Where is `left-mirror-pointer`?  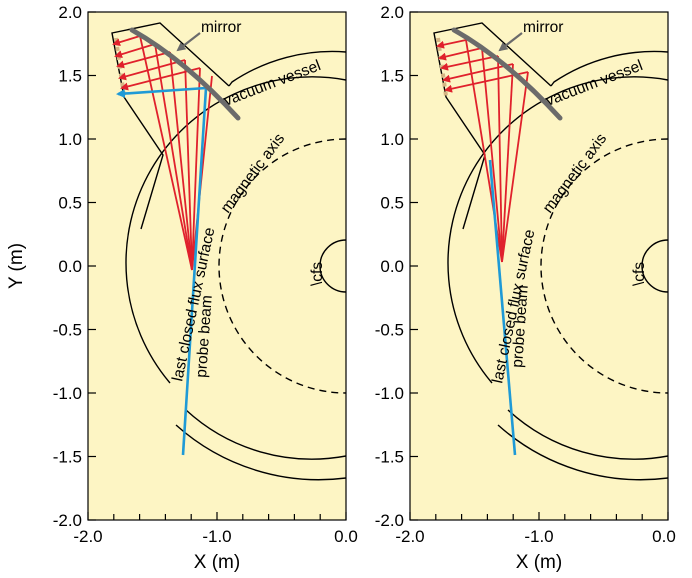 left-mirror-pointer is located at coordinates (188, 42).